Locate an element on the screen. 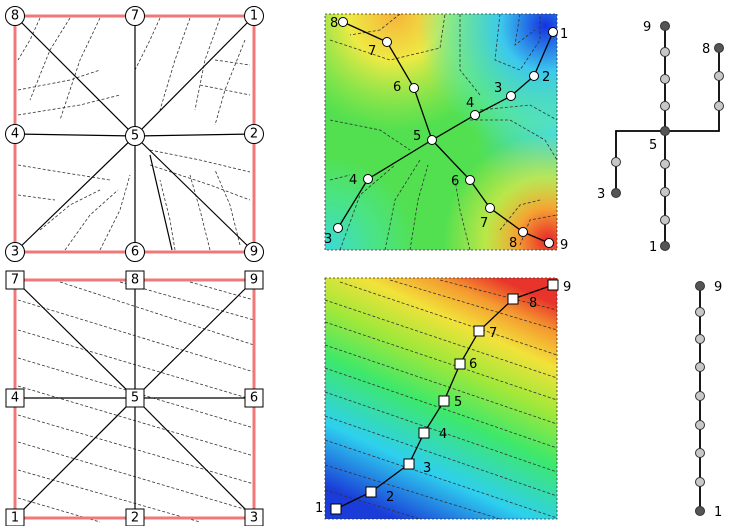 This screenshot has width=732, height=526. top-heatmap-contours is located at coordinates (443, 132).